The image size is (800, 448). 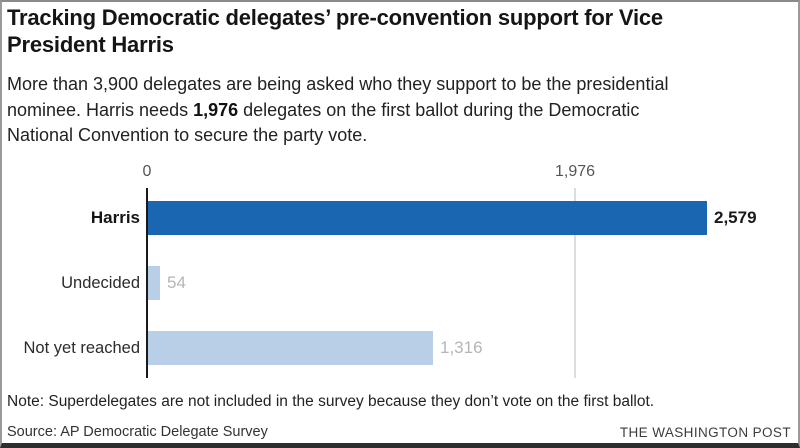 What do you see at coordinates (81, 348) in the screenshot?
I see `bar-label-not-yet-reached: Not yet reached` at bounding box center [81, 348].